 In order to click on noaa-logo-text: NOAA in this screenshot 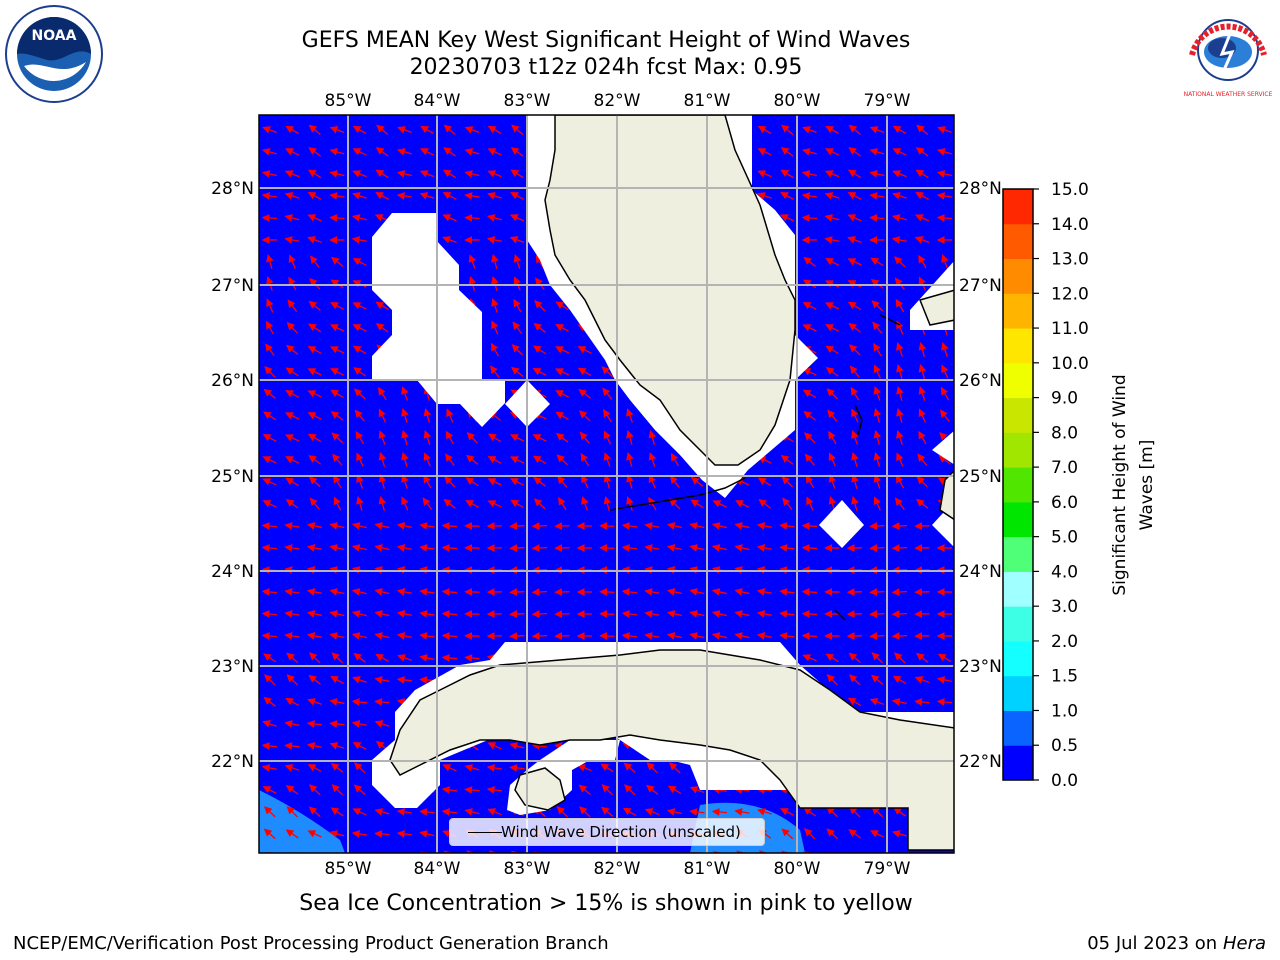, I will do `click(54, 36)`.